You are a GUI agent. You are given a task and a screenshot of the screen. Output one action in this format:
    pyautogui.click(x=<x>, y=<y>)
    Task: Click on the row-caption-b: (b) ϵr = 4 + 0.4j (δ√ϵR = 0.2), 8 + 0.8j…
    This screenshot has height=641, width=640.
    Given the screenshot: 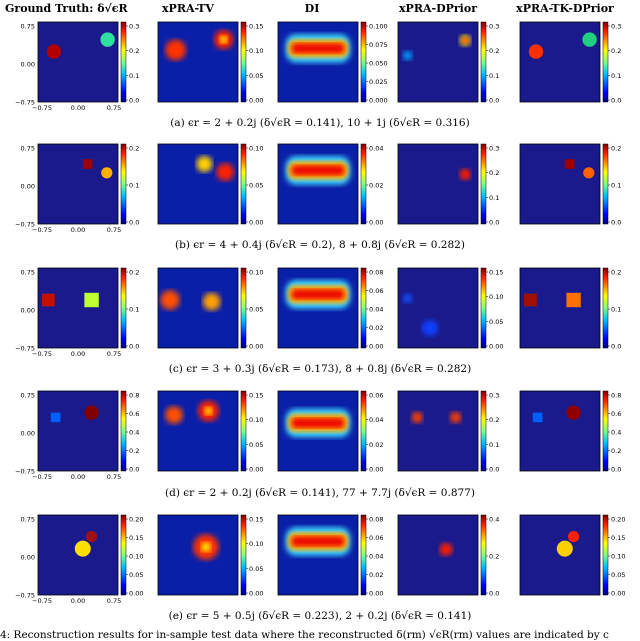 What is the action you would take?
    pyautogui.click(x=320, y=245)
    